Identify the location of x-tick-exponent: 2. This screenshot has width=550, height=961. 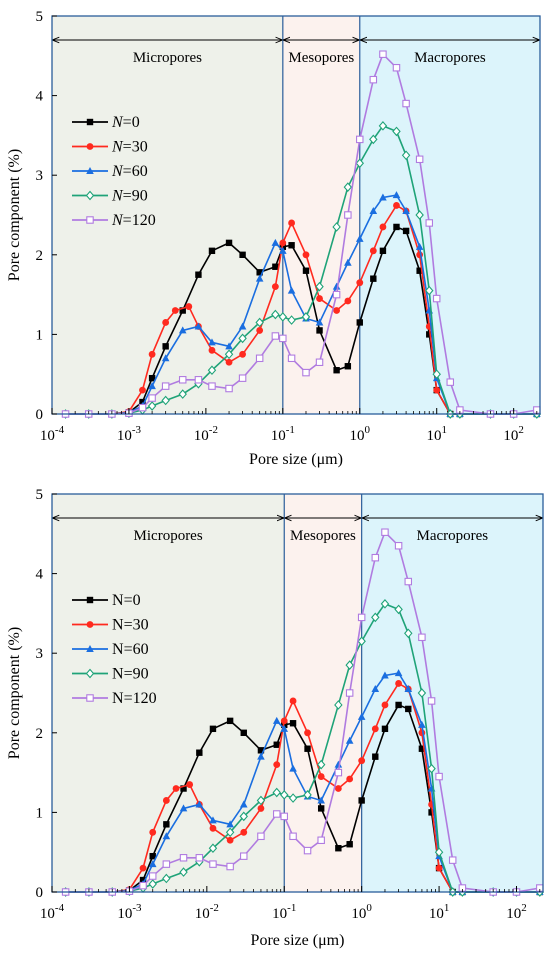
(524, 908).